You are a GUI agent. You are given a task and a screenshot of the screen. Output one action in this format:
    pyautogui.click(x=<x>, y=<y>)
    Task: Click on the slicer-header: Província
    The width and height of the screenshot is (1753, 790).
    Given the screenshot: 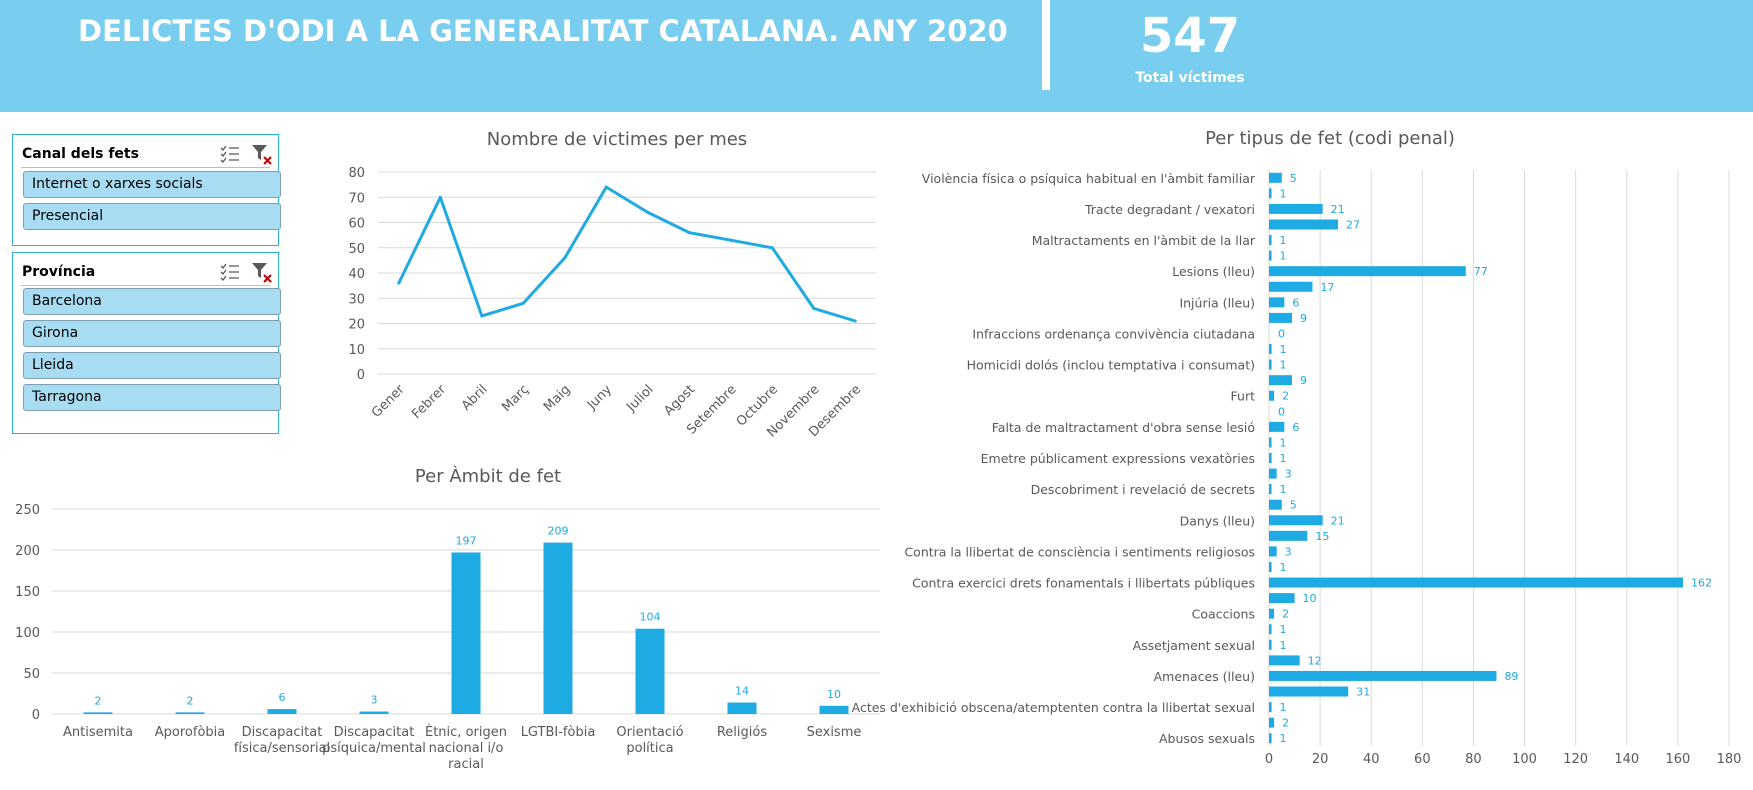 What is the action you would take?
    pyautogui.click(x=147, y=272)
    